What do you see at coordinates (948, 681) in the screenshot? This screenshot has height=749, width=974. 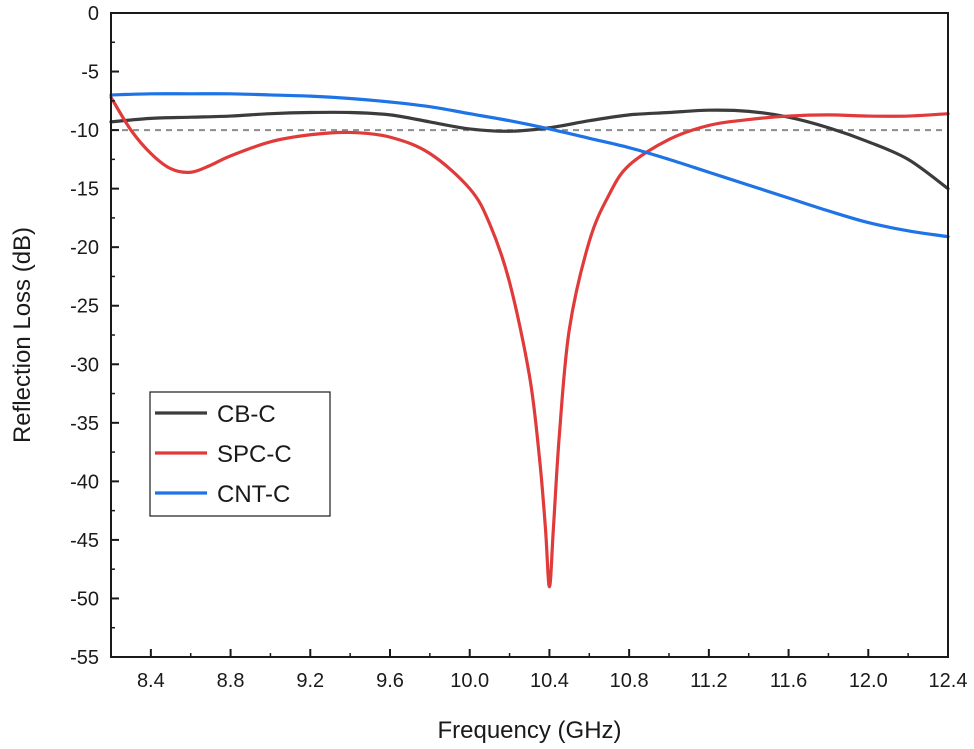 I see `x-tick-label: 12.4` at bounding box center [948, 681].